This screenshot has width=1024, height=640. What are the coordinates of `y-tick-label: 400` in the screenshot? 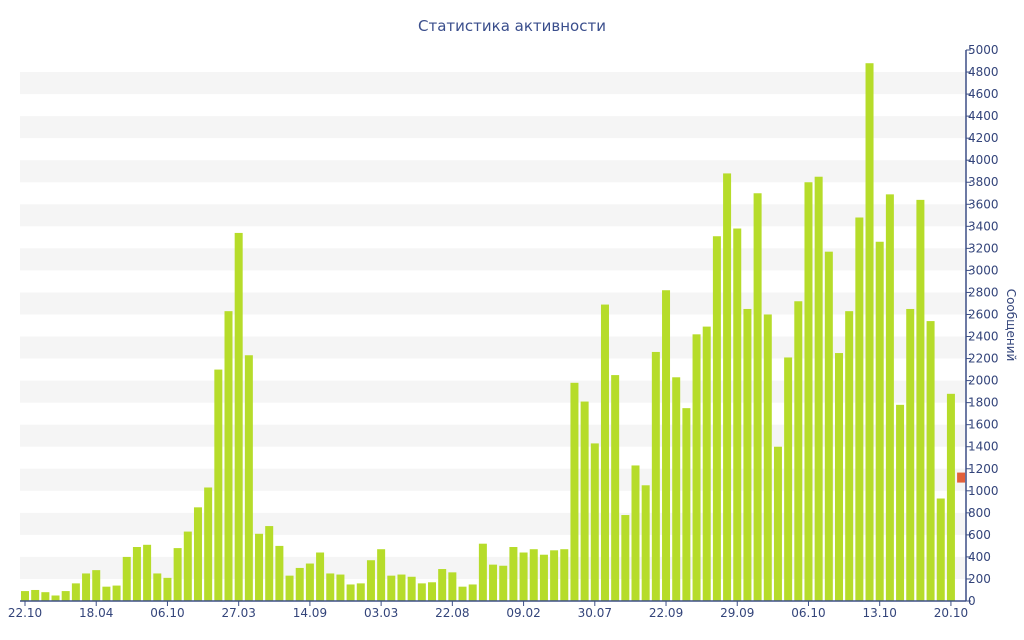 It's located at (979, 557).